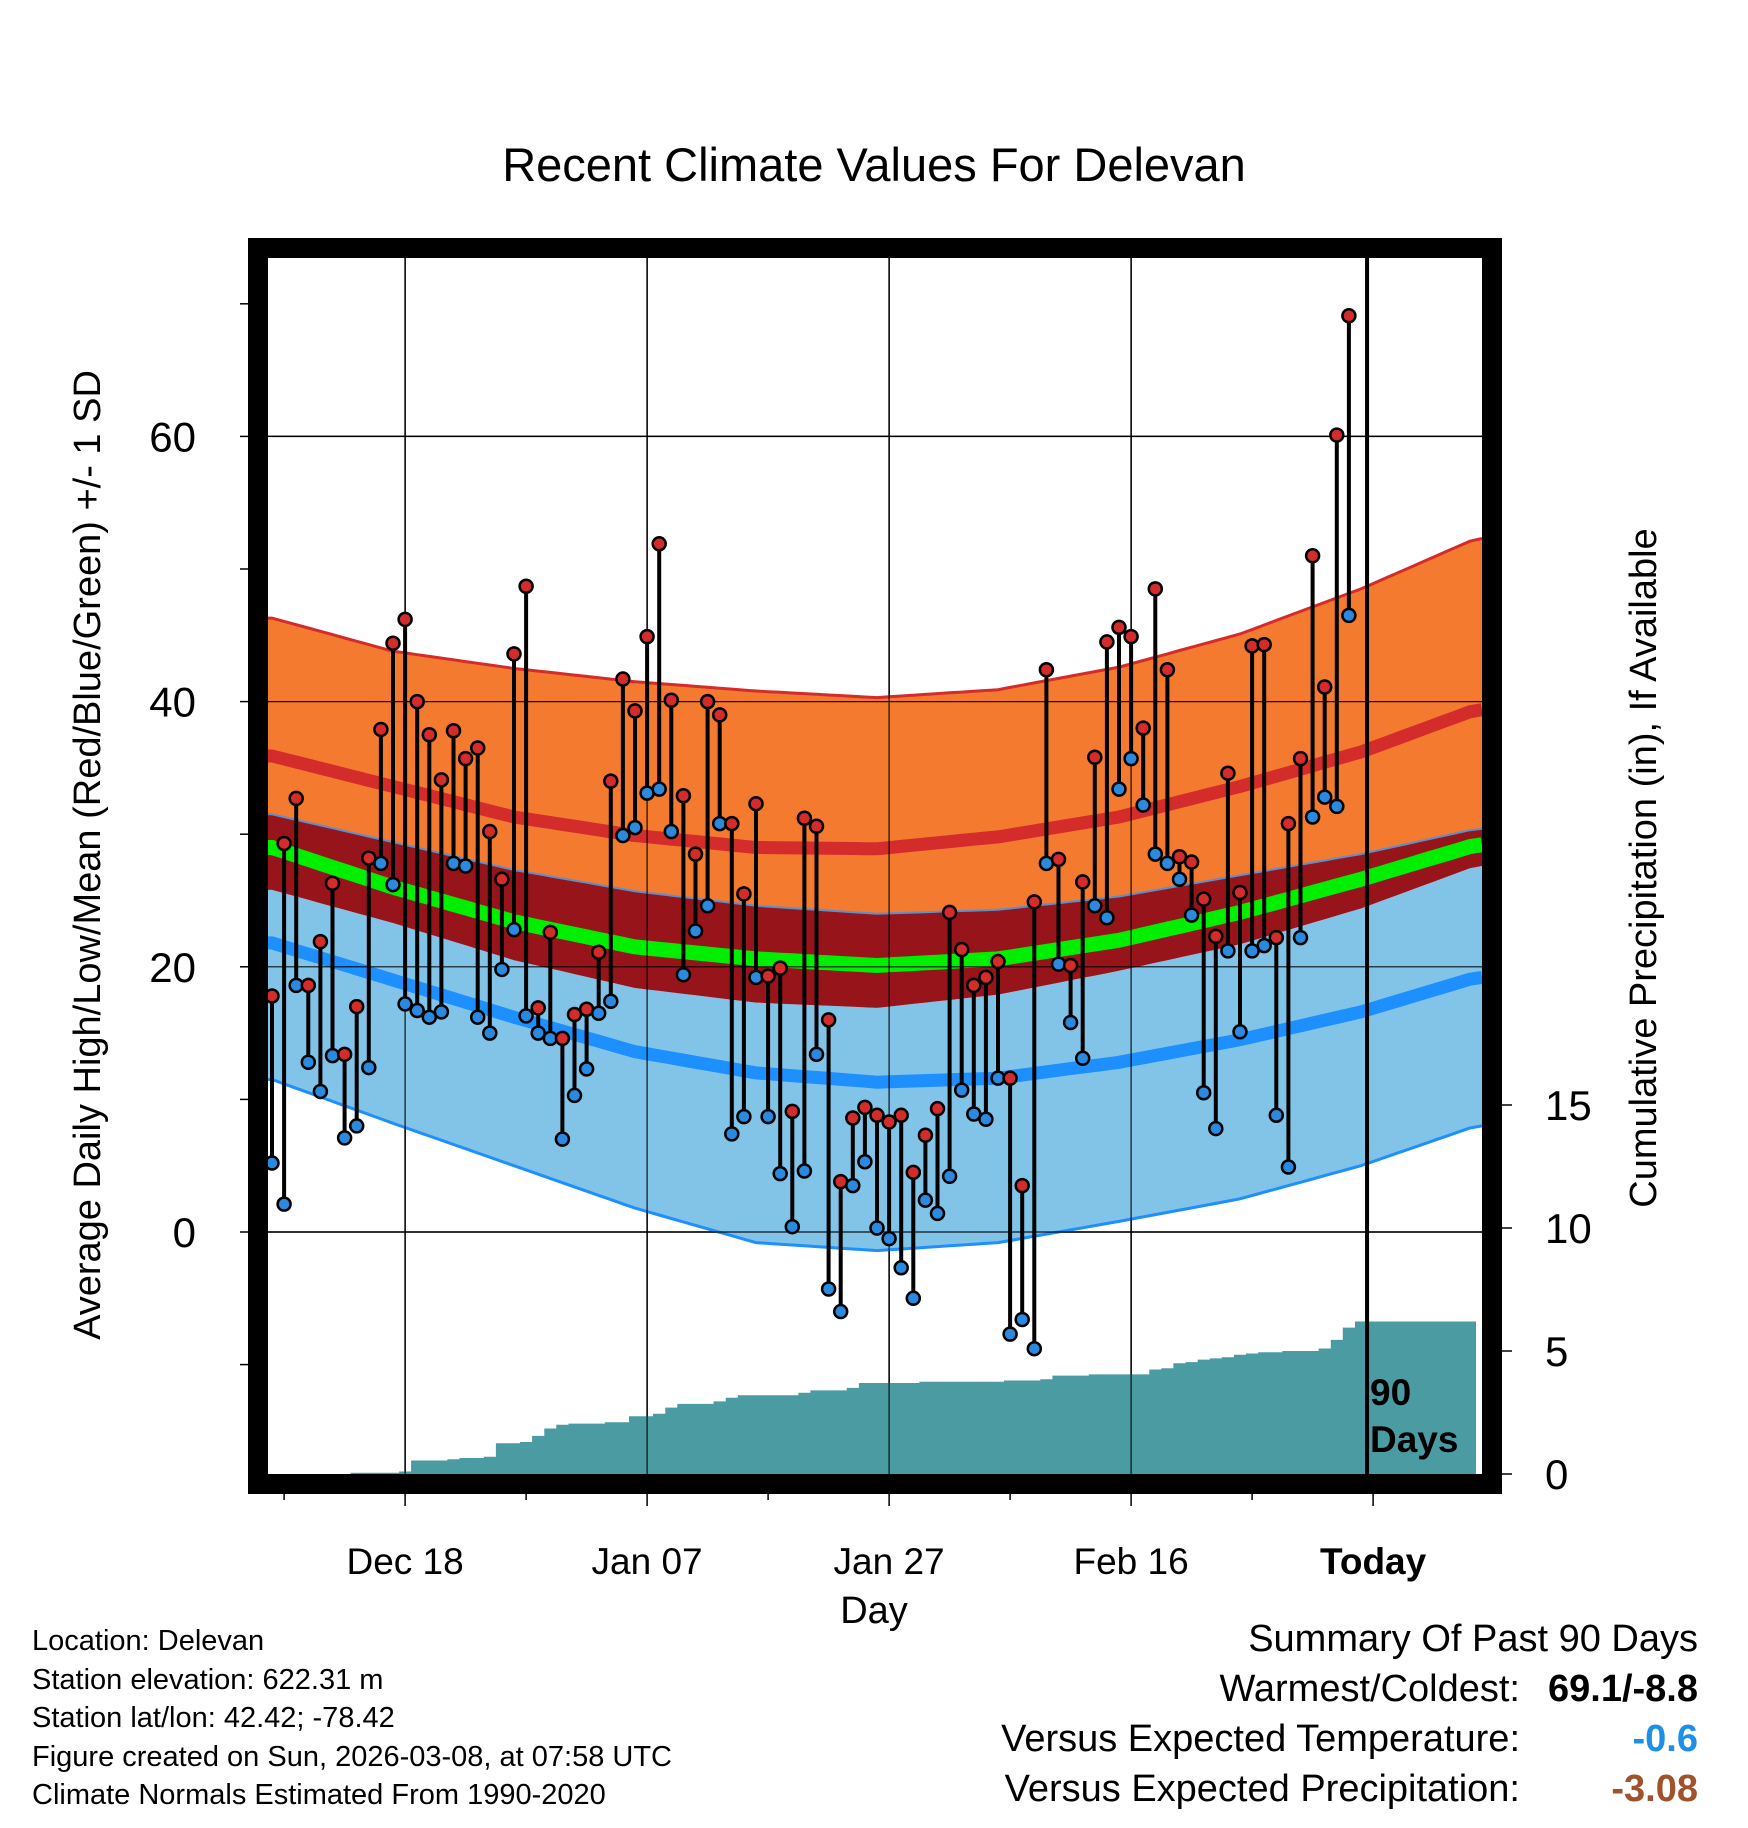  I want to click on summary-warm-cold: Warmest/Coldest: 69.1/-8.8, so click(1349, 1689).